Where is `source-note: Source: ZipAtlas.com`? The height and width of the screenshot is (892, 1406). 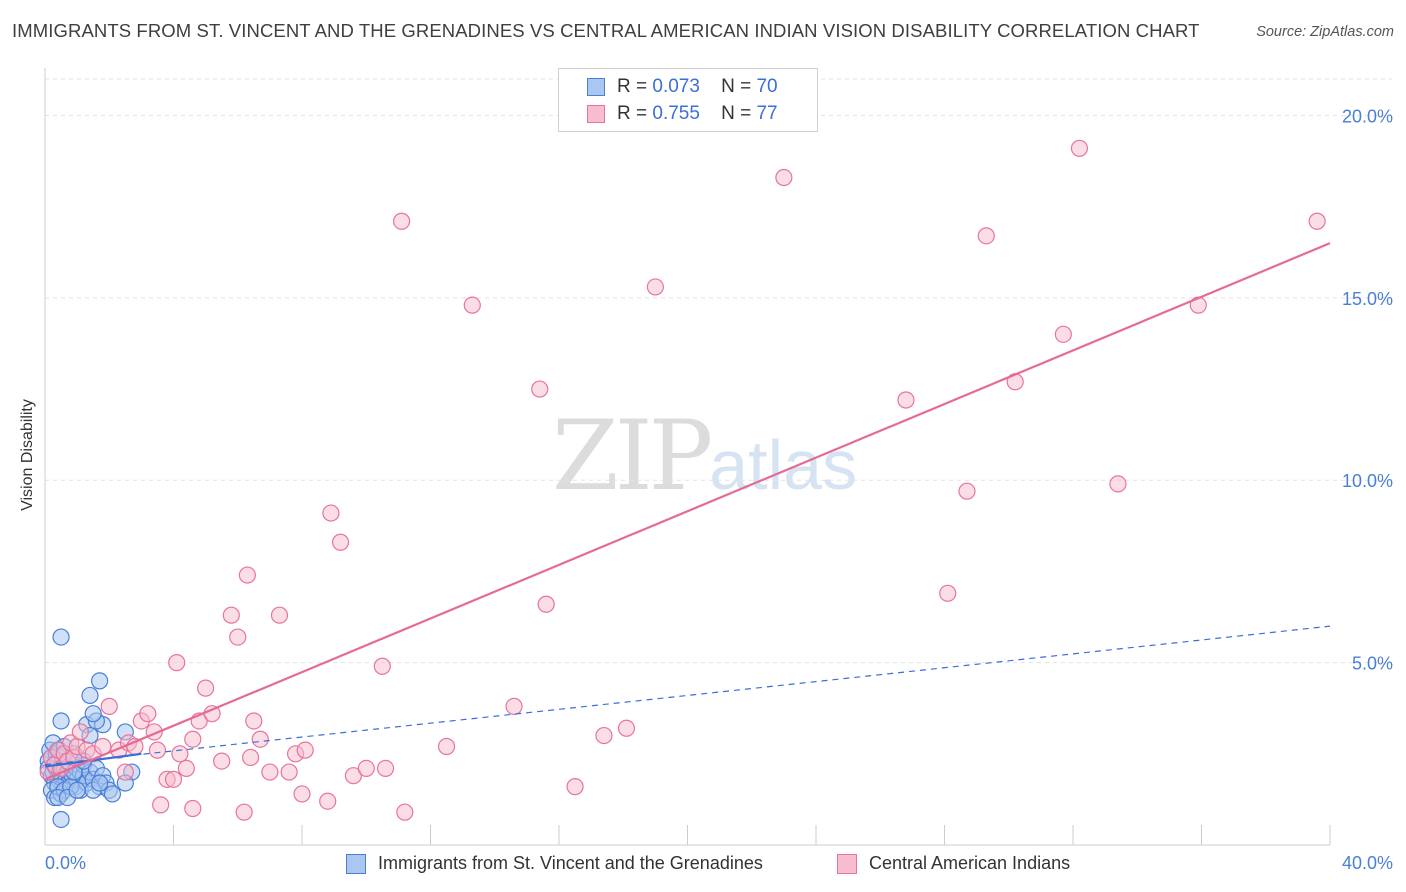
source-note: Source: ZipAtlas.com is located at coordinates (1325, 32).